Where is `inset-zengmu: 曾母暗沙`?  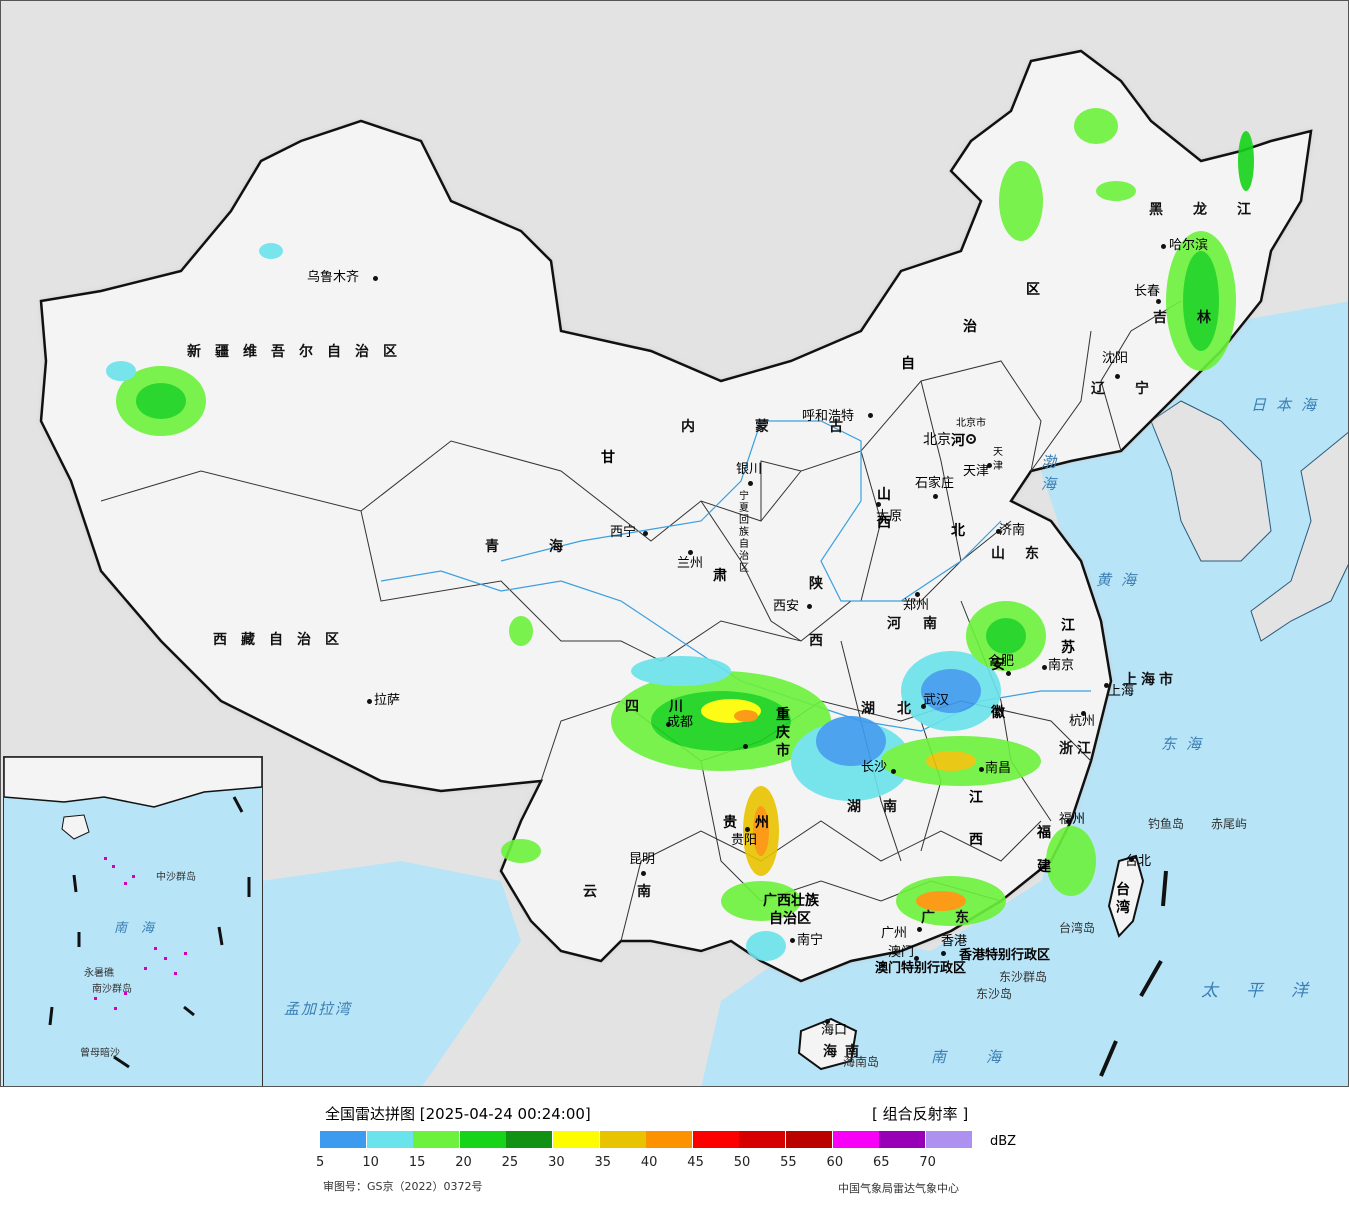
inset-zengmu: 曾母暗沙 is located at coordinates (100, 1053).